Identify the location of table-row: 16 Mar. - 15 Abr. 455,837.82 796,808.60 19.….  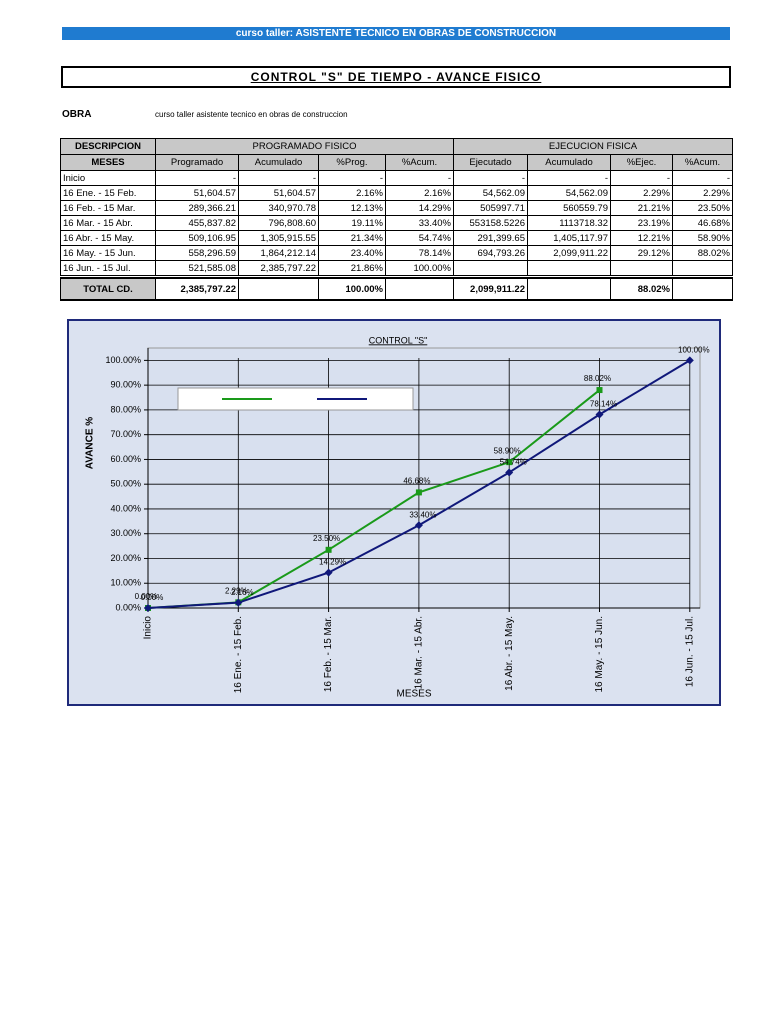
(396, 223).